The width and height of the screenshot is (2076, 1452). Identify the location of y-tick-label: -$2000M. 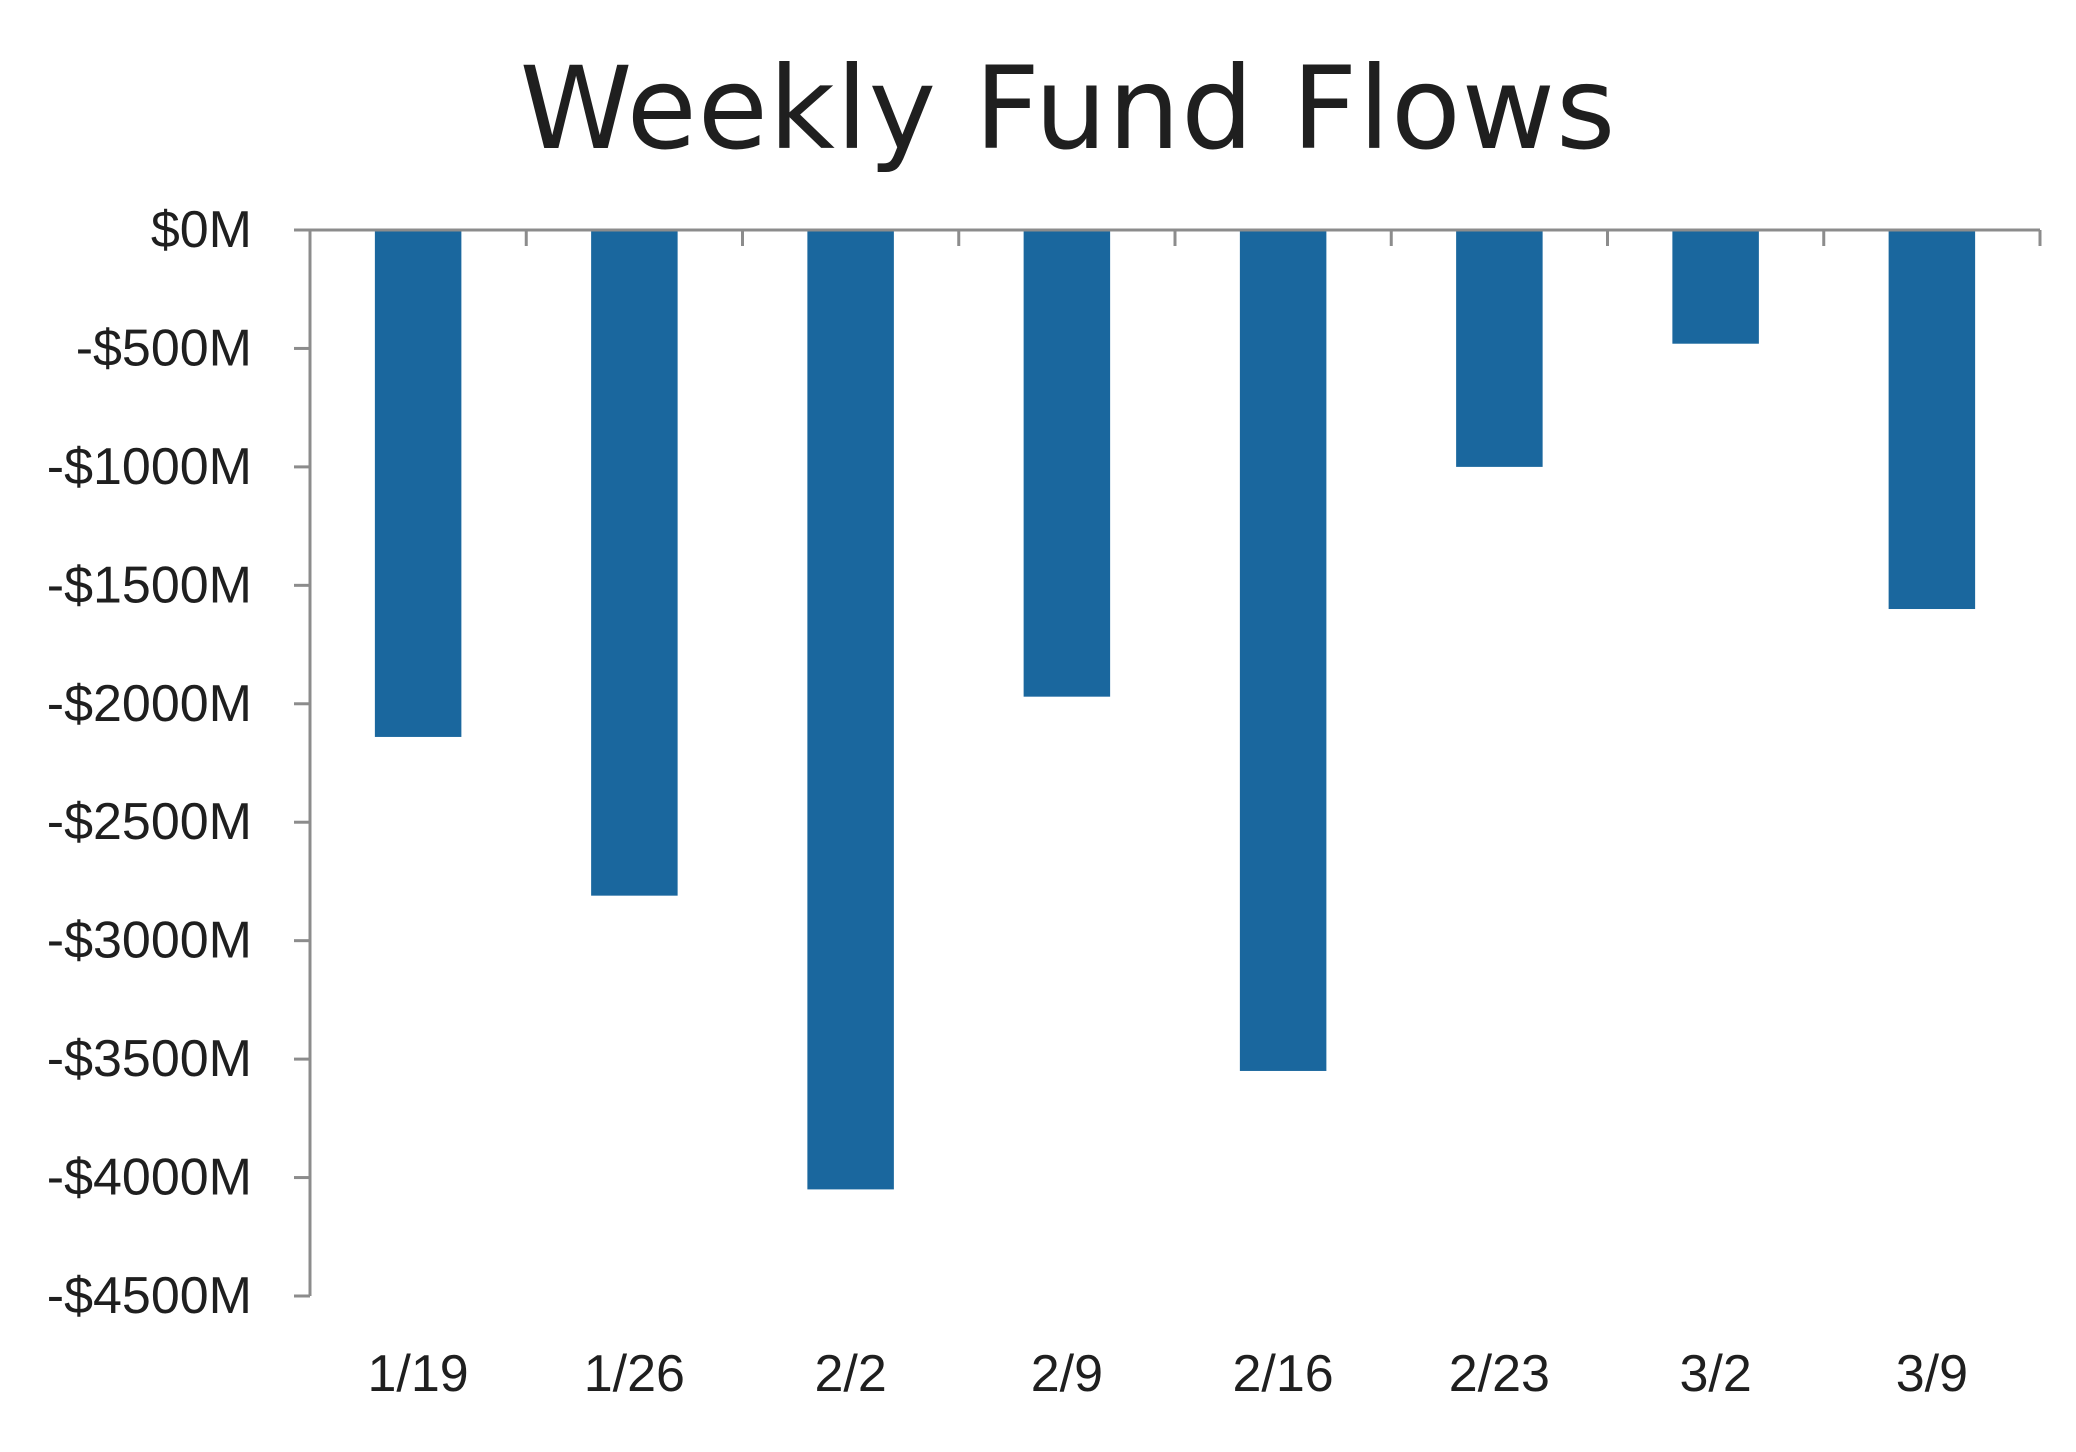
(149, 704).